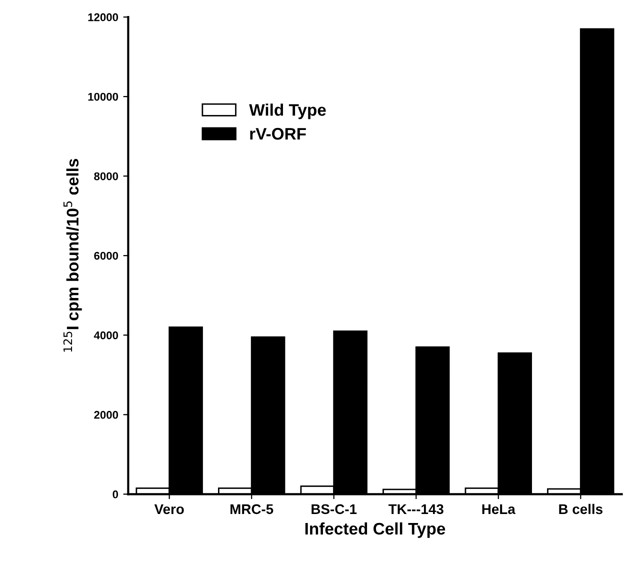 The width and height of the screenshot is (641, 568). What do you see at coordinates (334, 509) in the screenshot?
I see `x-tick-label: BS-C-1` at bounding box center [334, 509].